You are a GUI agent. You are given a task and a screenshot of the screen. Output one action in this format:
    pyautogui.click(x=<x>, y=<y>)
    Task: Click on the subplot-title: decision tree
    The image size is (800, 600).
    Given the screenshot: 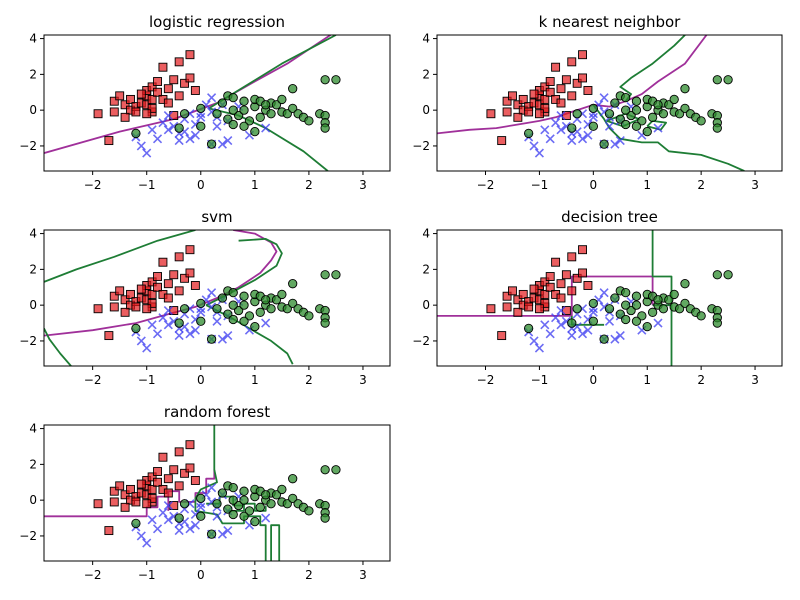 What is the action you would take?
    pyautogui.click(x=609, y=217)
    